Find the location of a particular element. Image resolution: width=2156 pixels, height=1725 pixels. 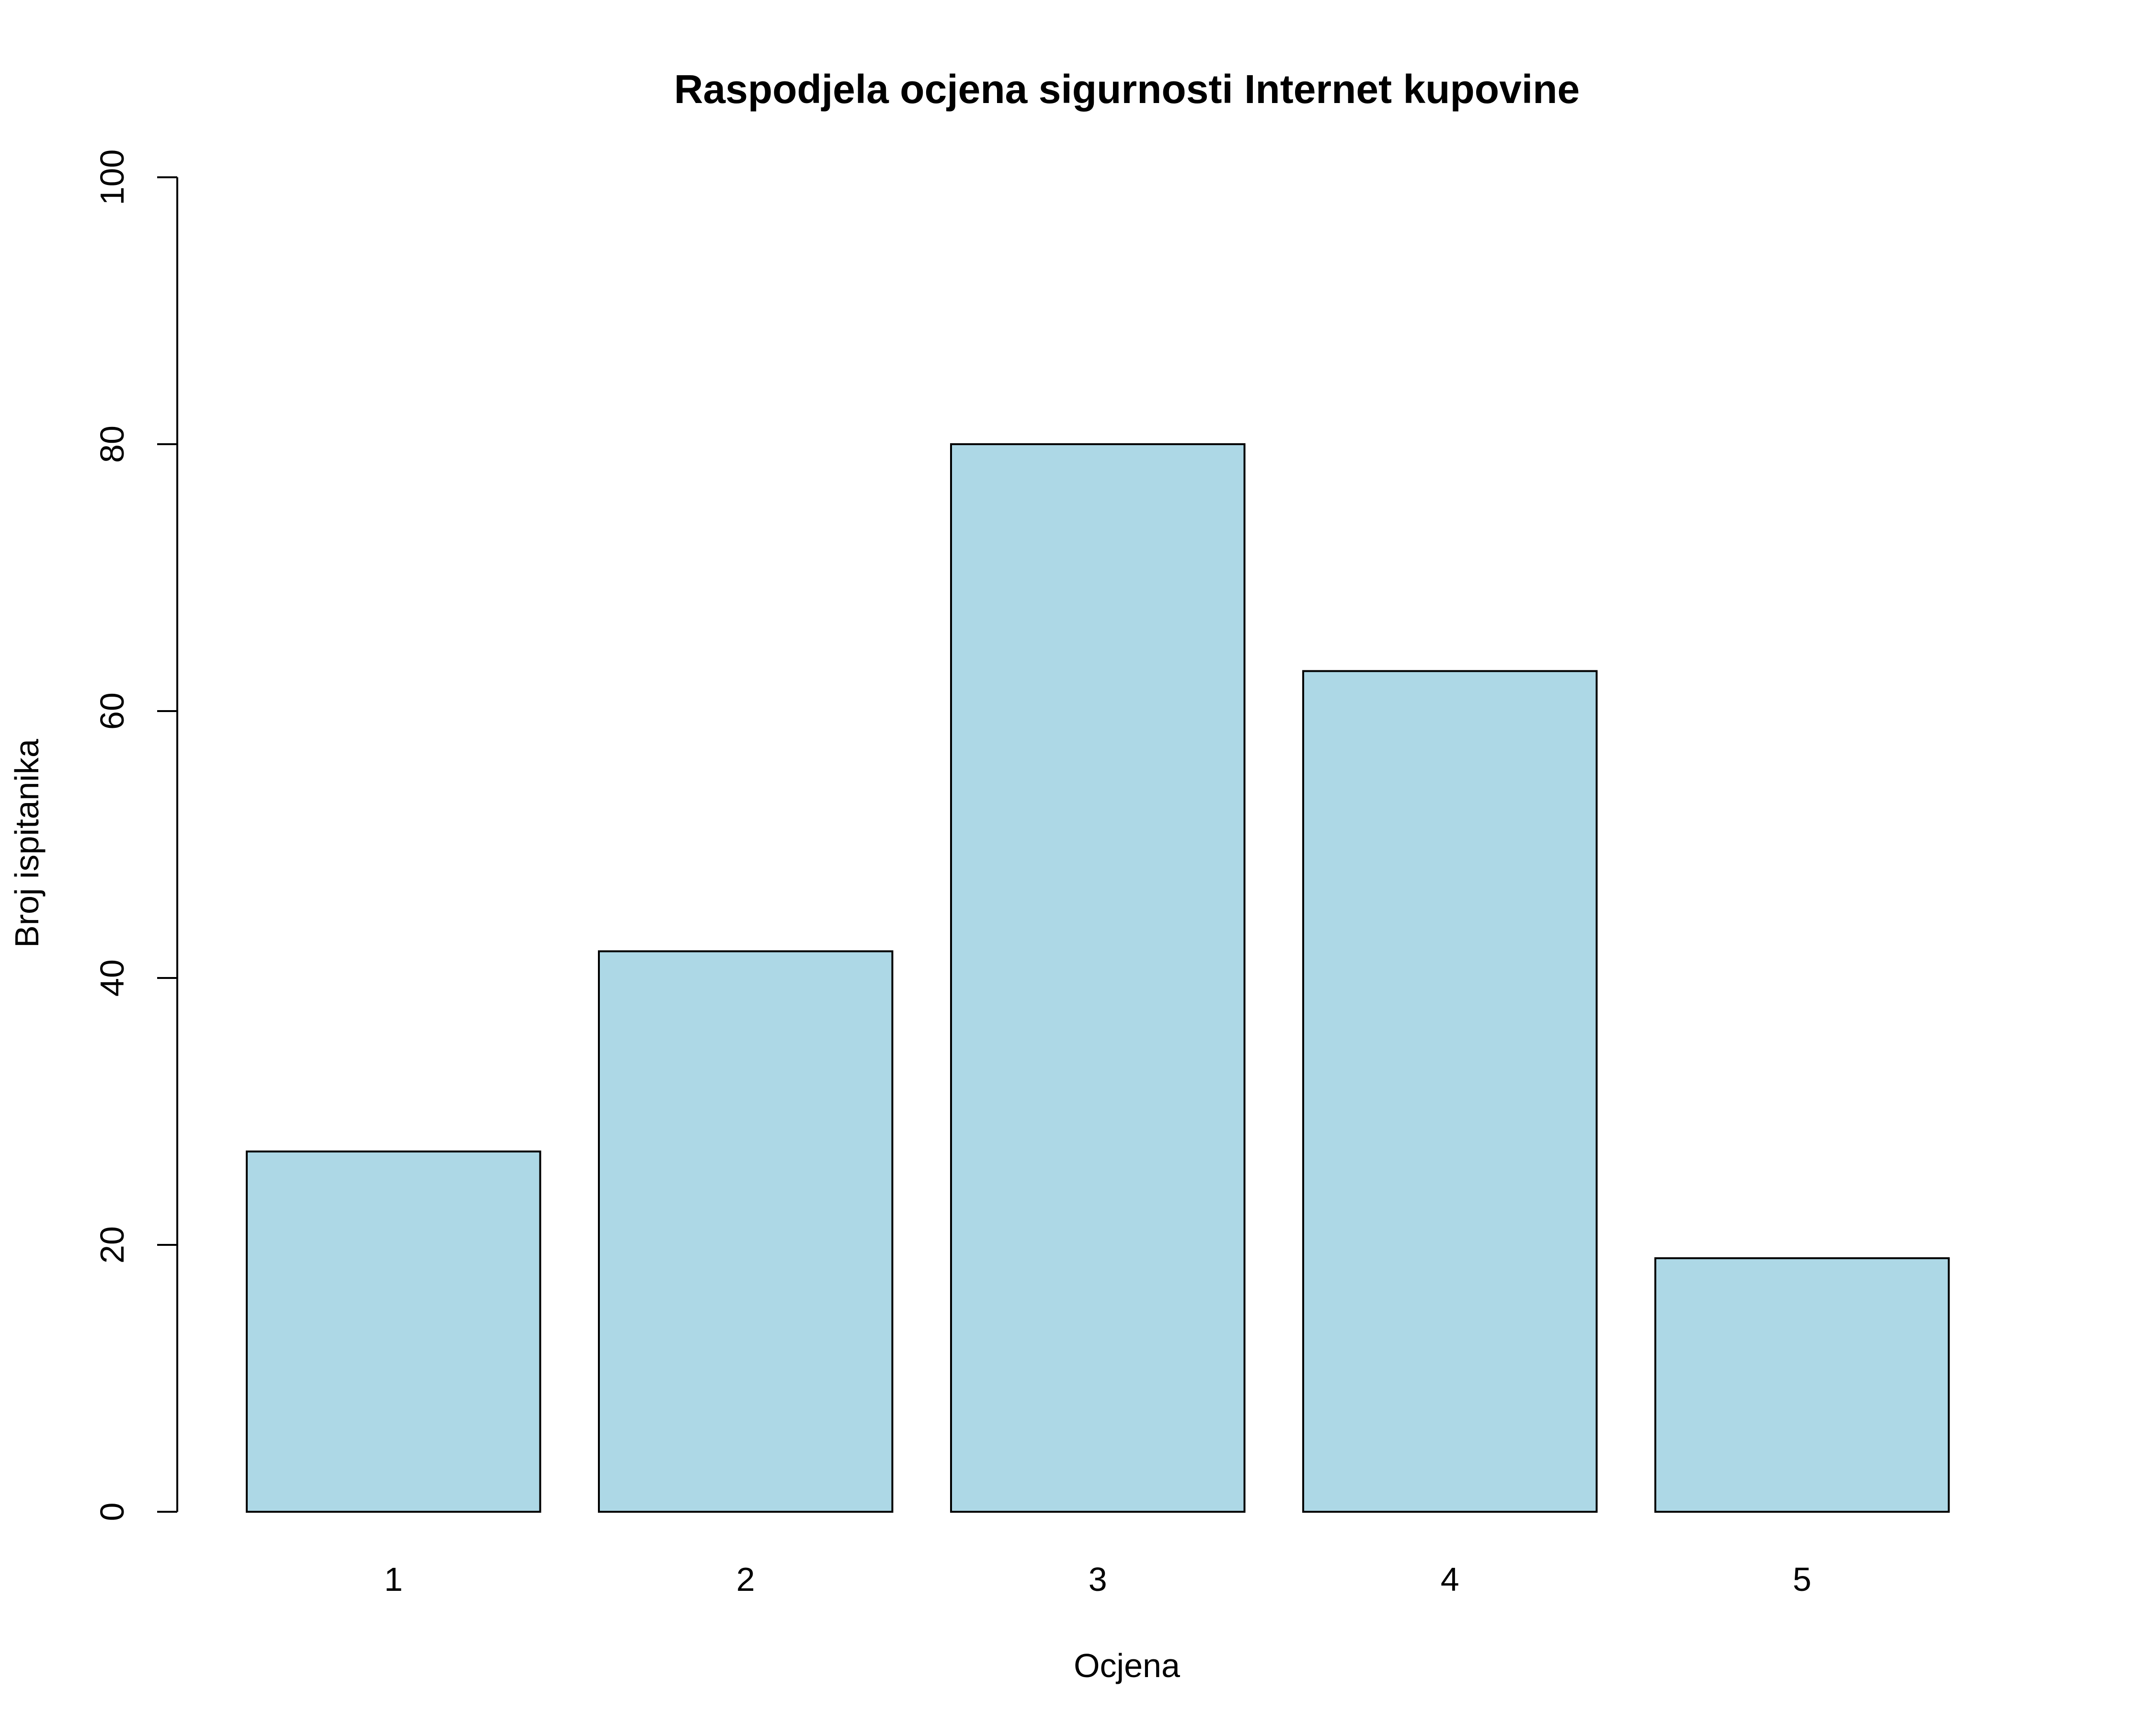

y-tick-label-60: 60 is located at coordinates (112, 711).